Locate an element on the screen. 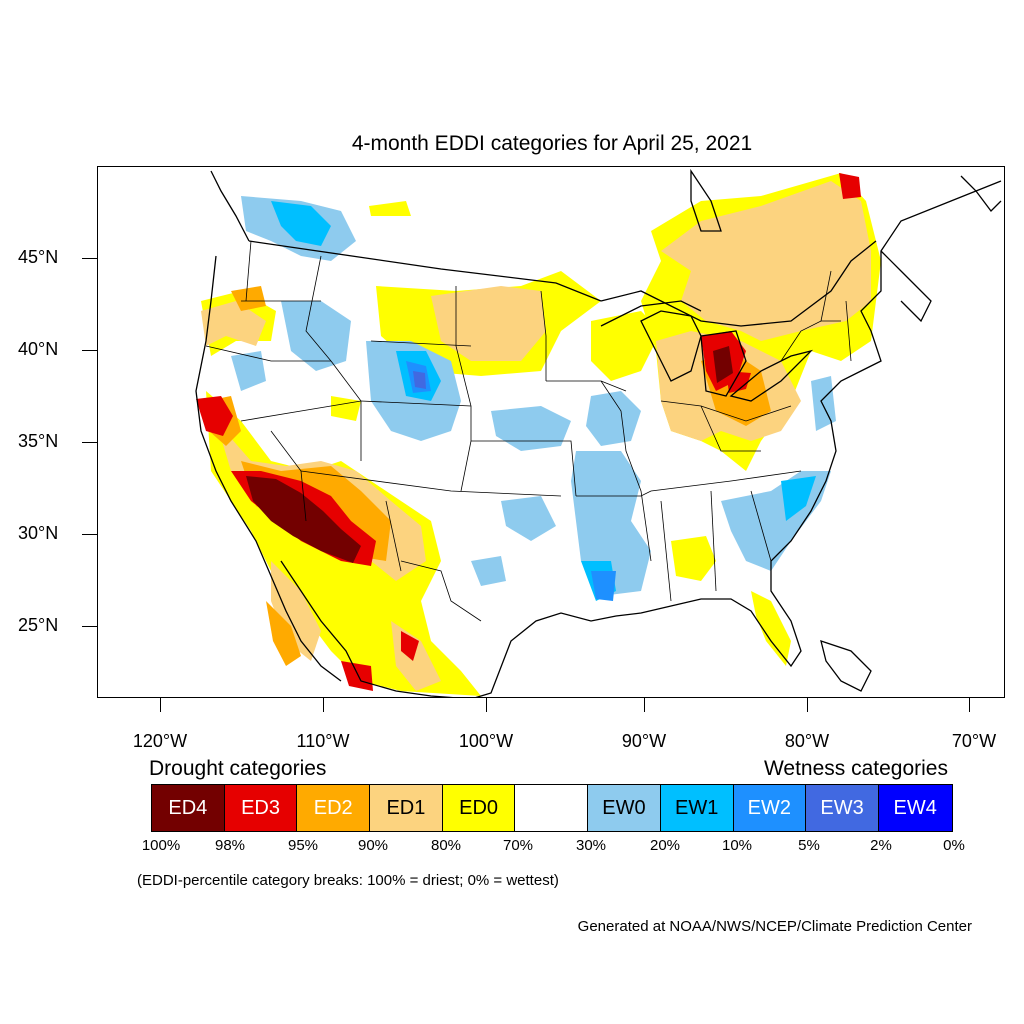 This screenshot has width=1024, height=1024. ed4-regions is located at coordinates (489, 454).